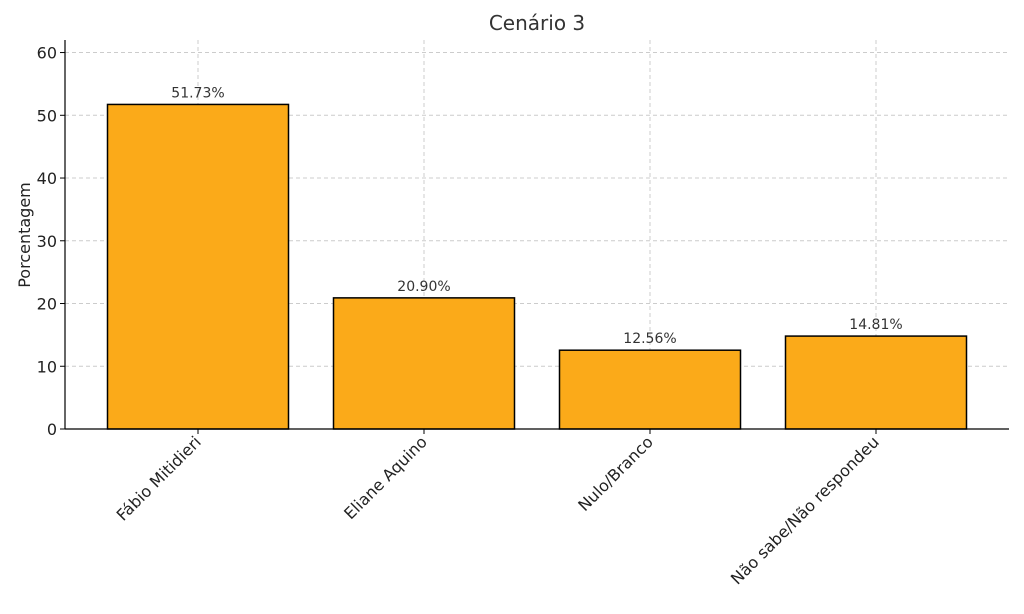  Describe the element at coordinates (47, 366) in the screenshot. I see `y-tick-label: 10` at that location.